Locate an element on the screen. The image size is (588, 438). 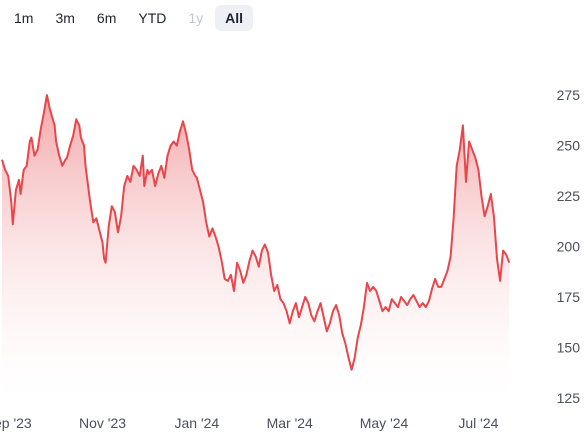
y-tick-label: 175 is located at coordinates (569, 297).